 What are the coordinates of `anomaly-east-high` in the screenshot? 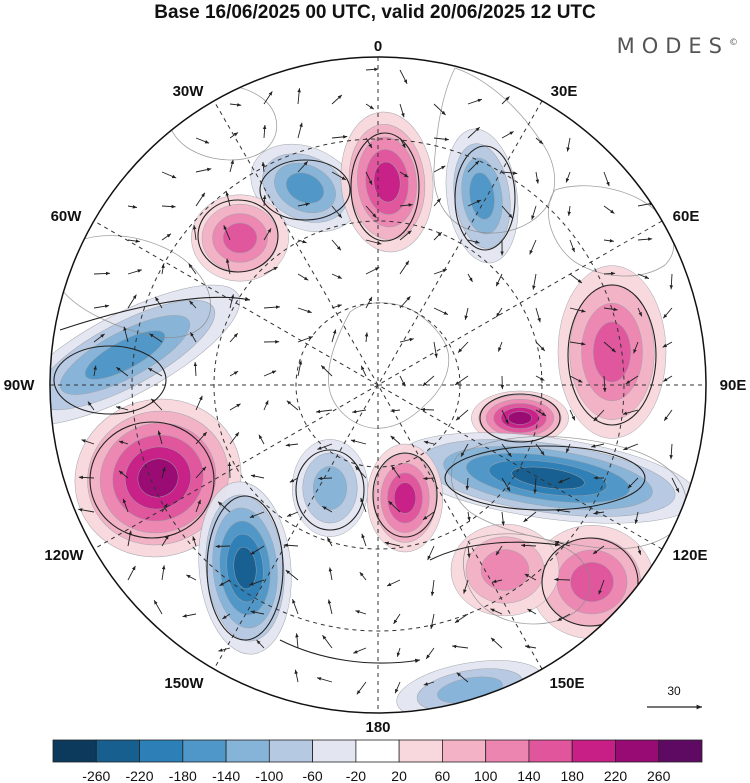 It's located at (612, 352).